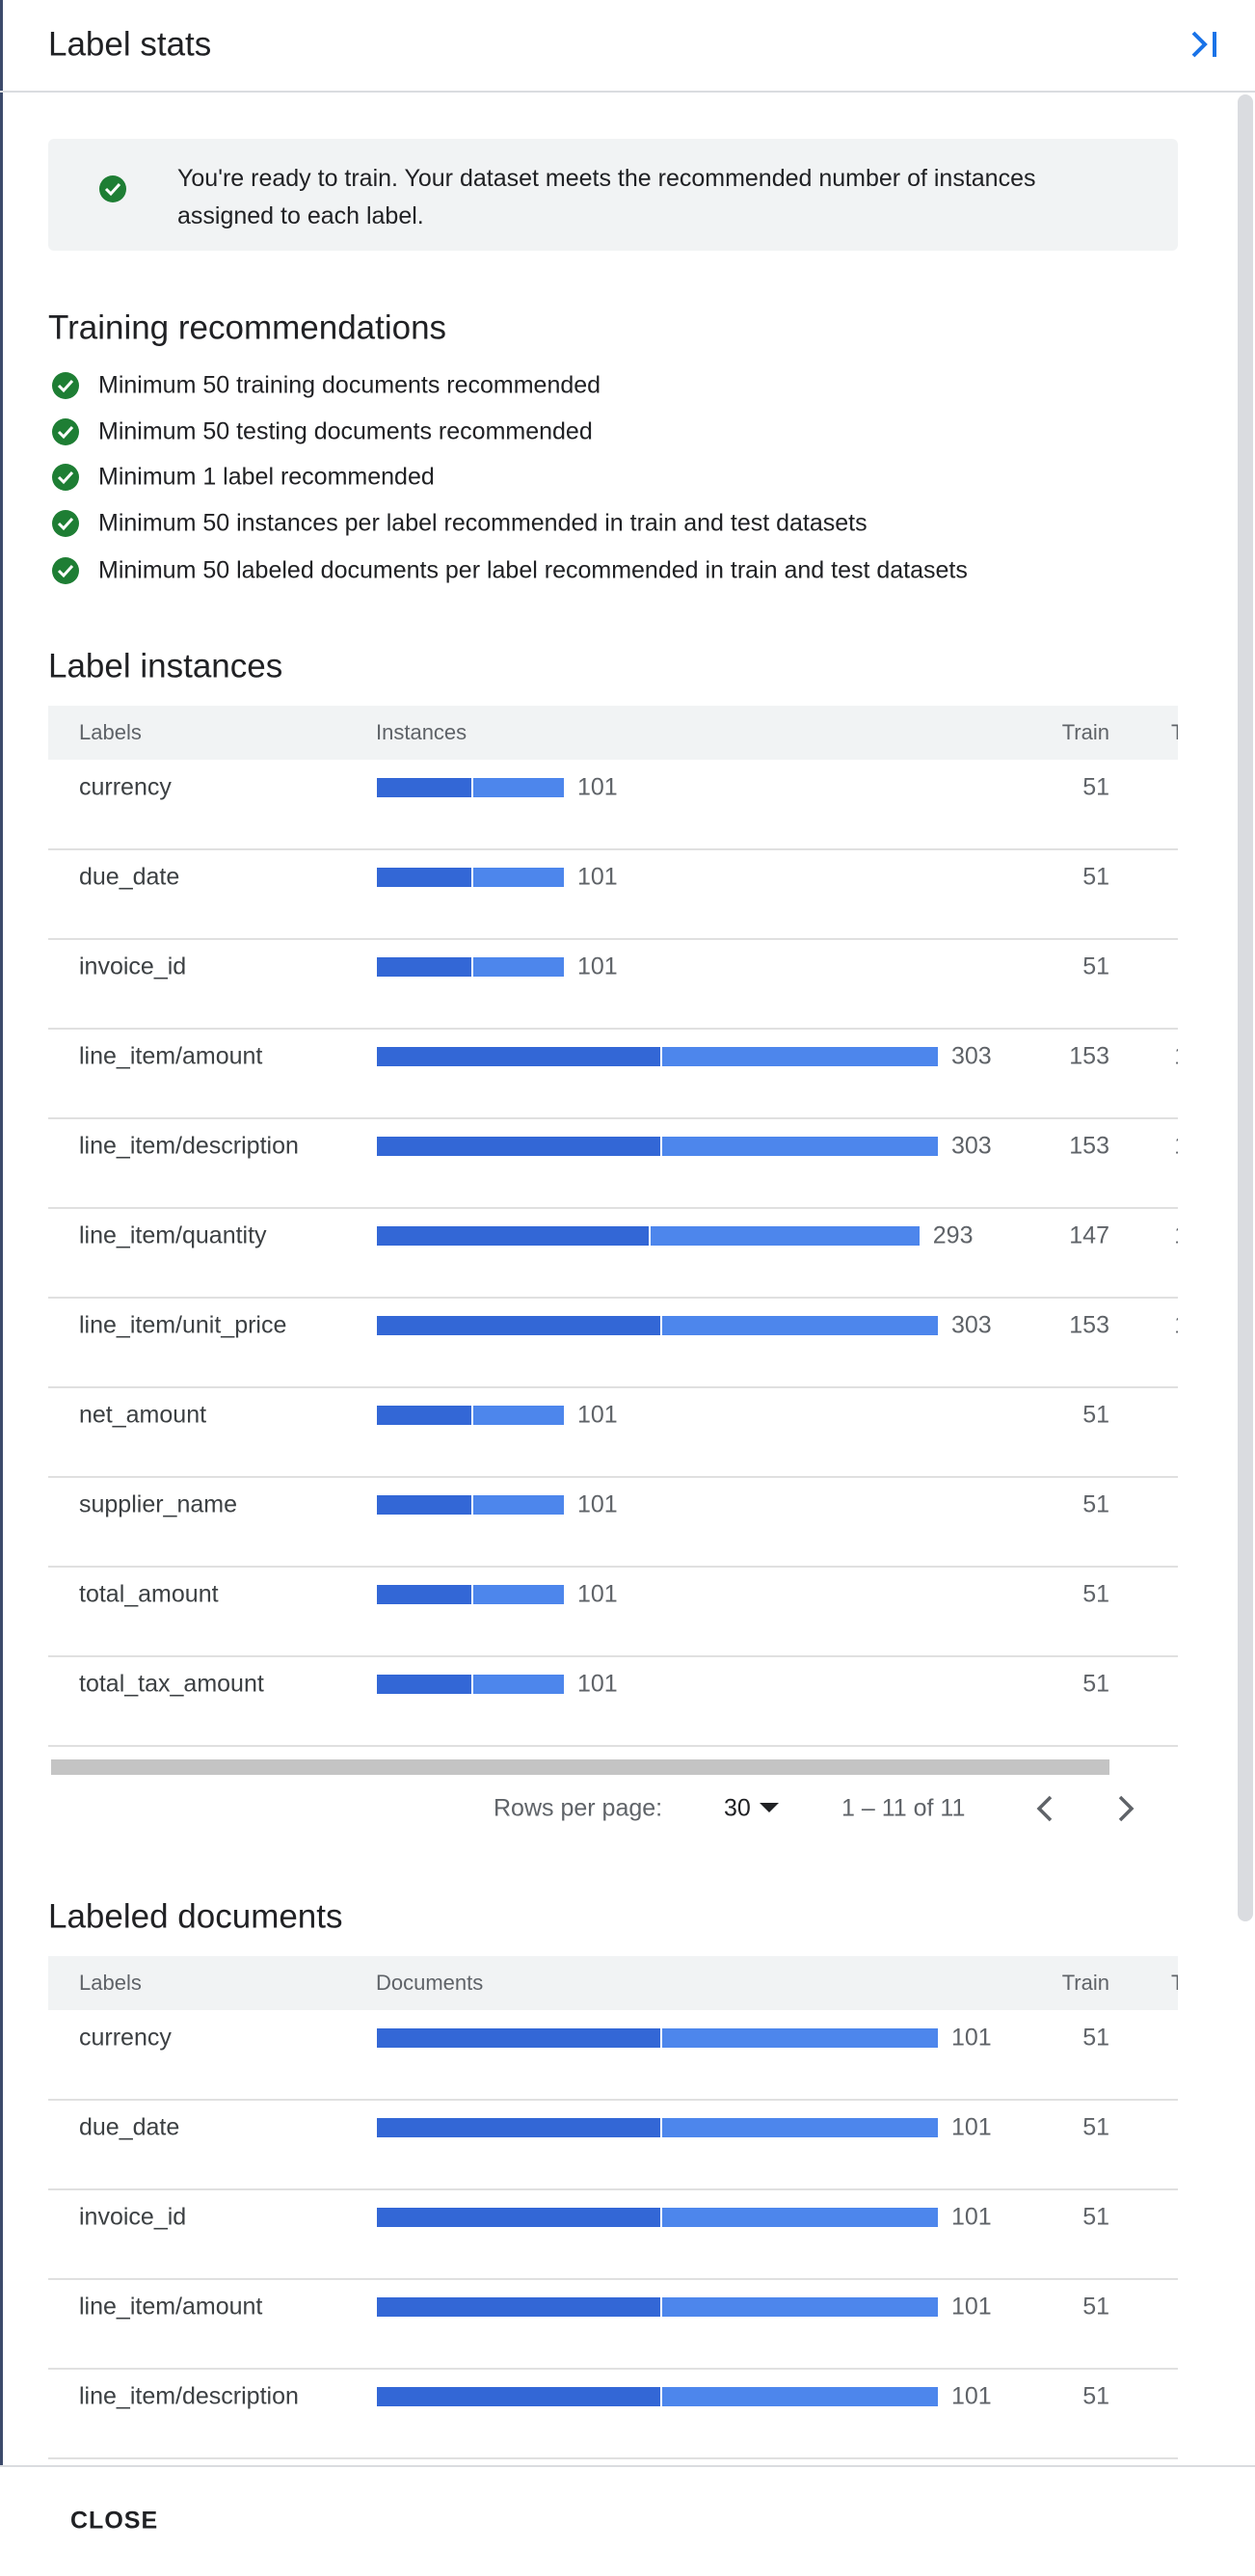 This screenshot has height=2576, width=1255. Describe the element at coordinates (158, 1504) in the screenshot. I see `row-label: supplier_name` at that location.